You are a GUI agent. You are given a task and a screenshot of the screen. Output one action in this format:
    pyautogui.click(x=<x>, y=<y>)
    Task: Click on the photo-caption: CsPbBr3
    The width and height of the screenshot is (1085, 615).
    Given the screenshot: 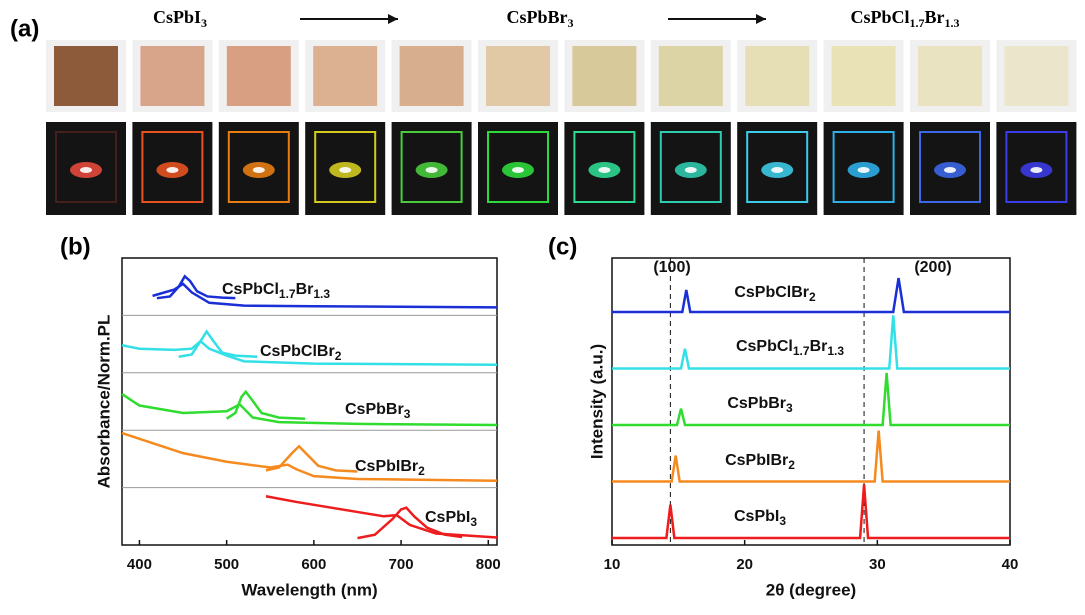 What is the action you would take?
    pyautogui.click(x=539, y=18)
    